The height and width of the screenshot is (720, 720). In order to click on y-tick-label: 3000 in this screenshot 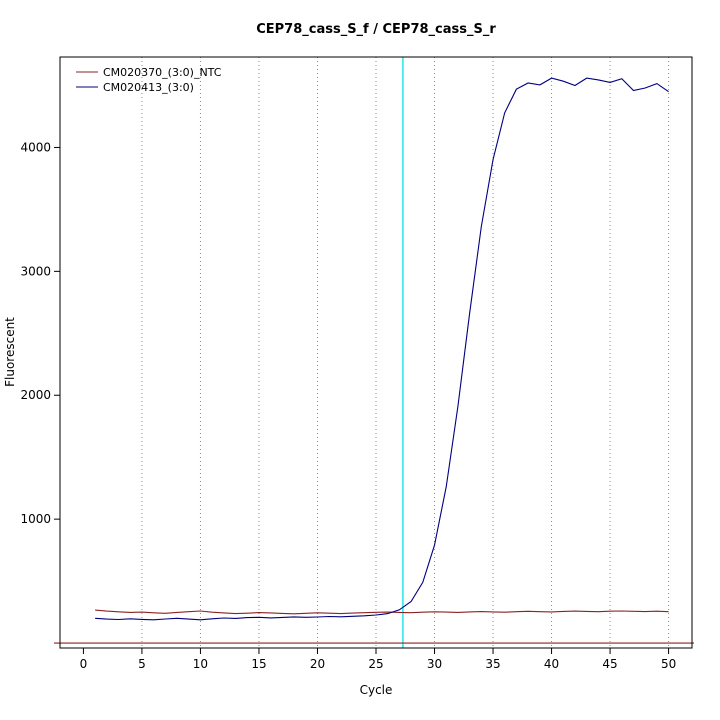, I will do `click(35, 271)`.